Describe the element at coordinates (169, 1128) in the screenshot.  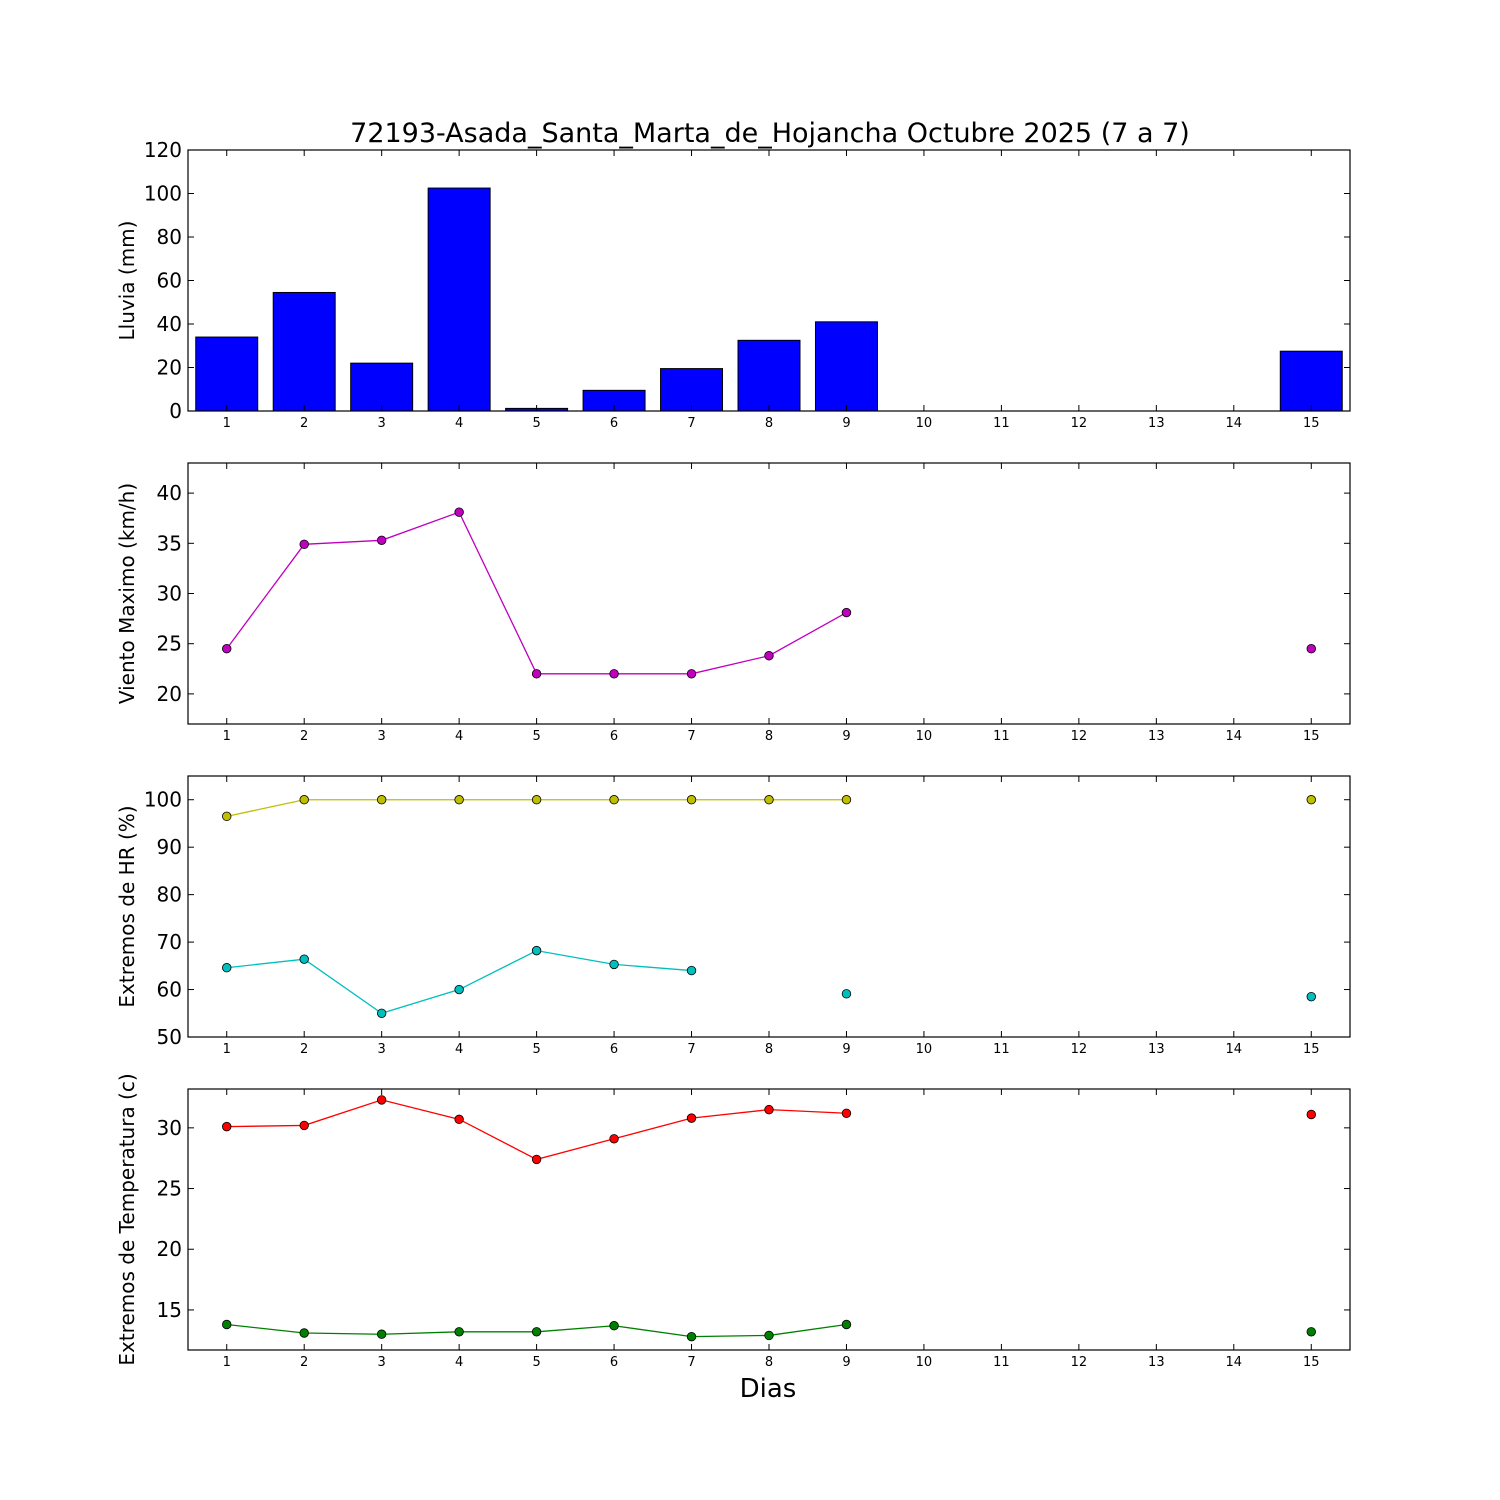
I see `y-tick-label: 30` at that location.